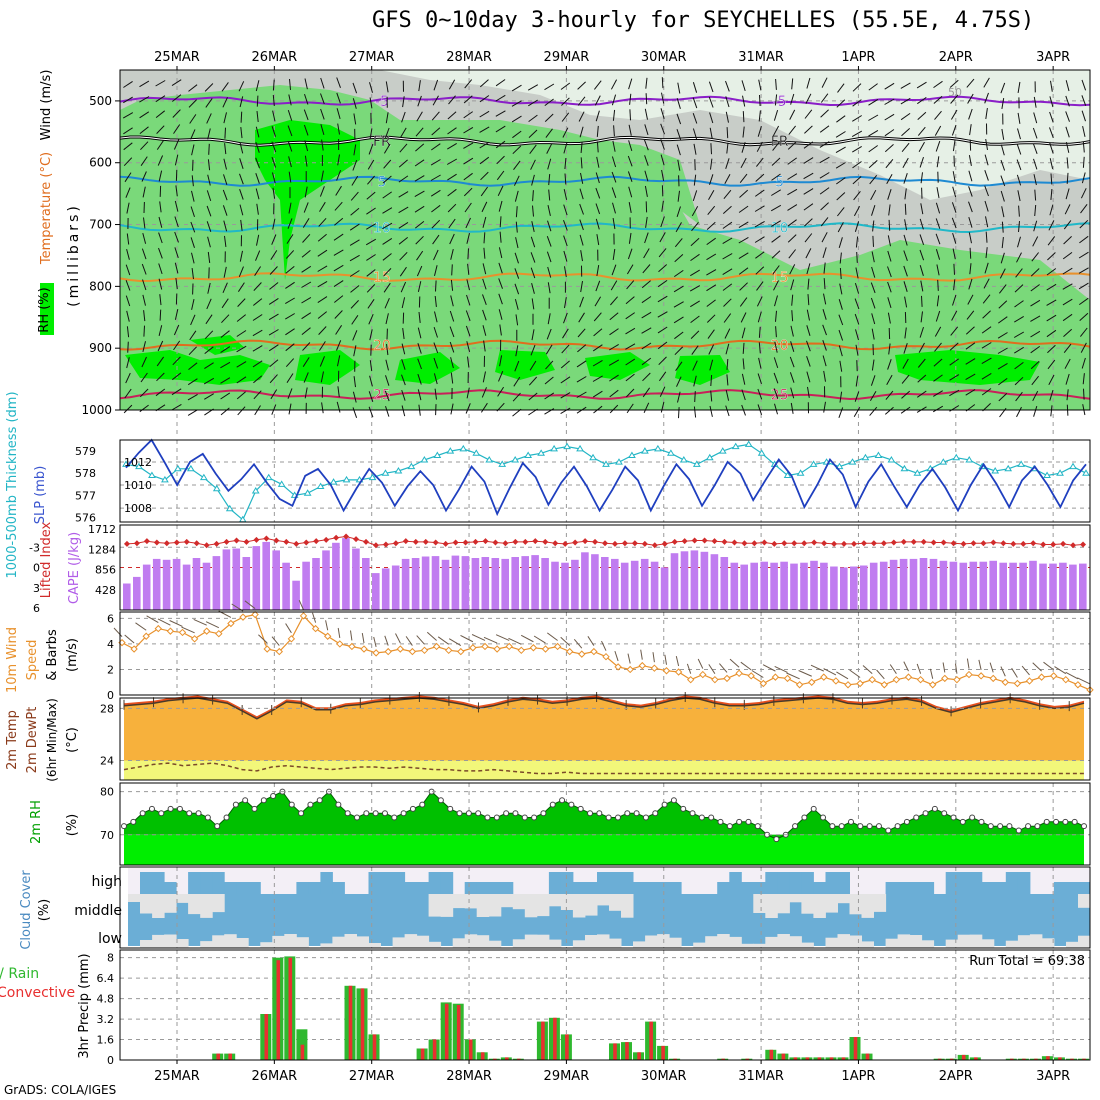 This screenshot has height=1100, width=1100. I want to click on mid-cloud-gap, so click(146, 904).